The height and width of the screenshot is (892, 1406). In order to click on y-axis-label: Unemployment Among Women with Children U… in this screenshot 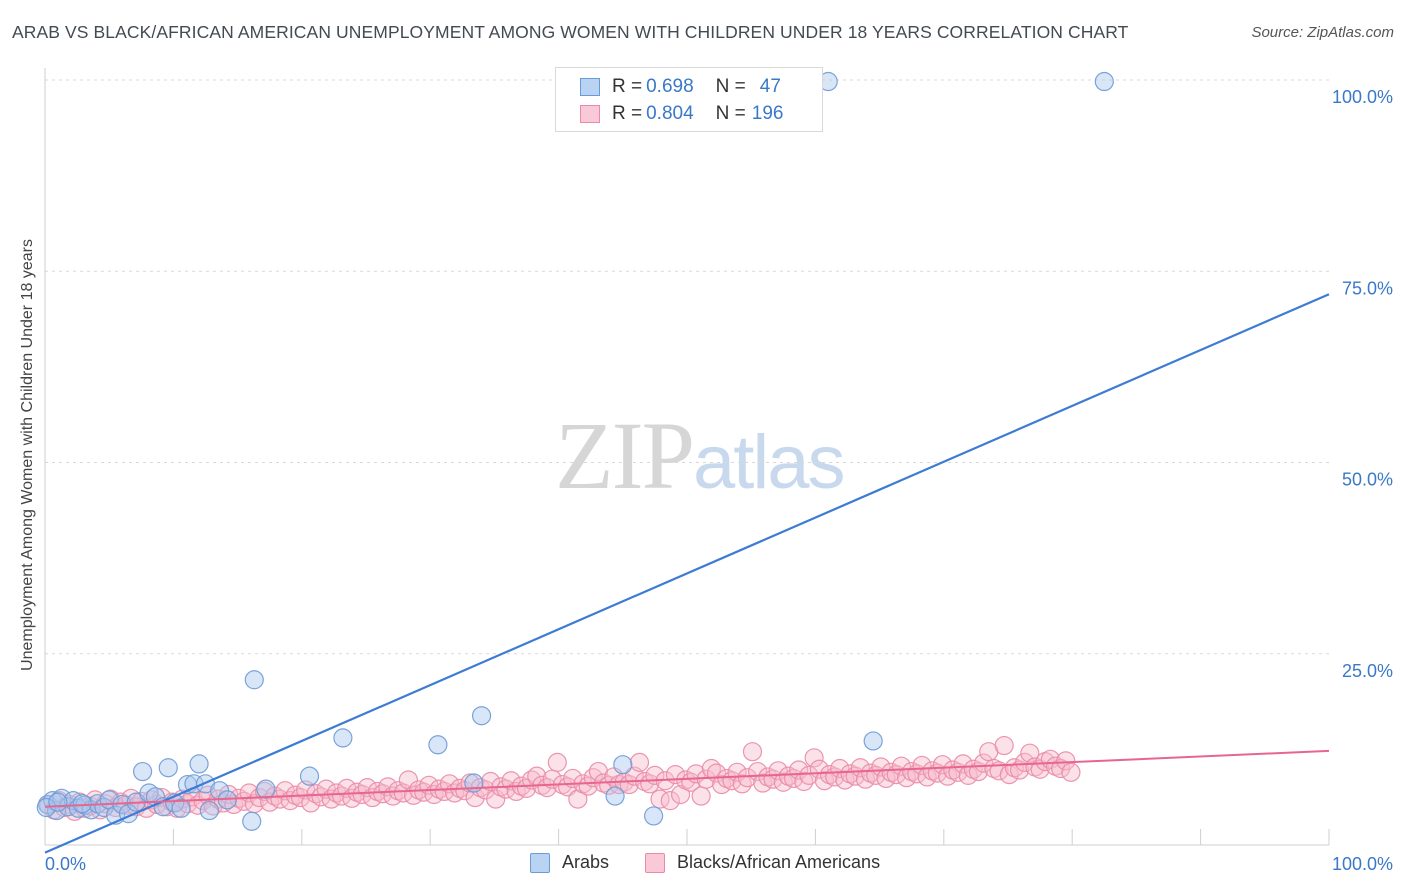, I will do `click(27, 455)`.